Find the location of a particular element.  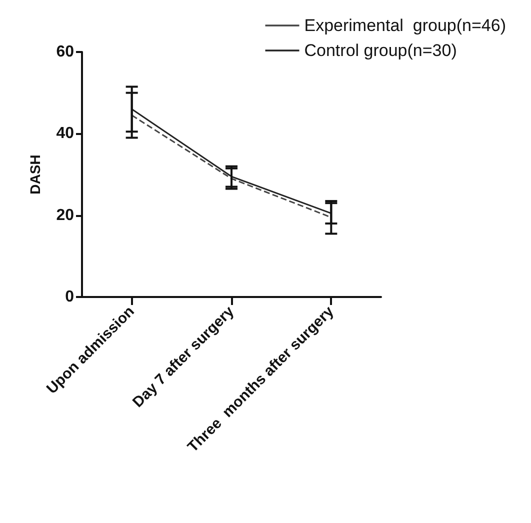

legend-label: Experimental group(n=46) is located at coordinates (405, 25).